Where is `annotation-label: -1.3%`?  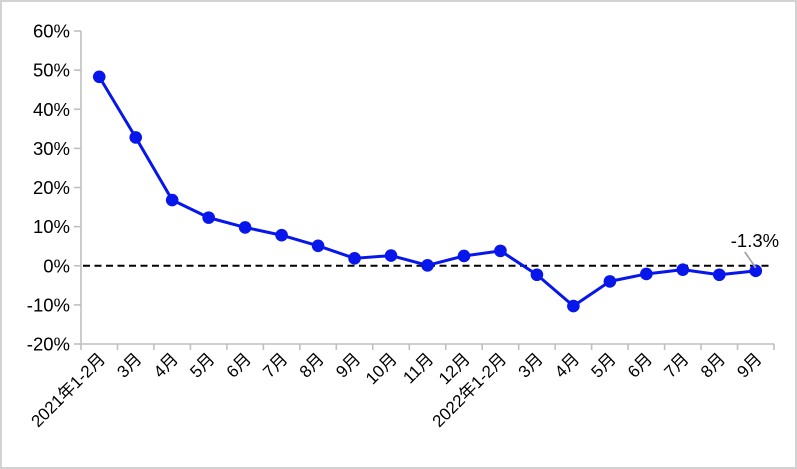 annotation-label: -1.3% is located at coordinates (755, 240).